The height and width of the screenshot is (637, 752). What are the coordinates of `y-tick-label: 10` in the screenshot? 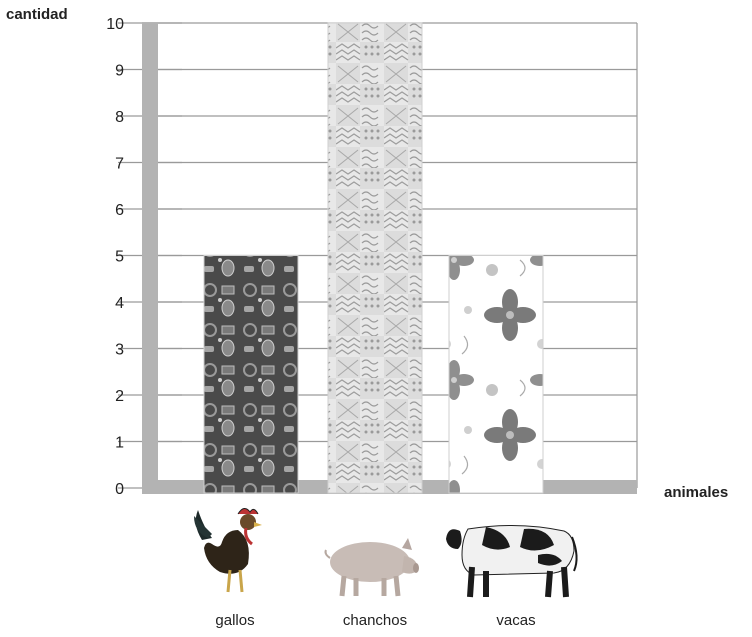 It's located at (115, 24).